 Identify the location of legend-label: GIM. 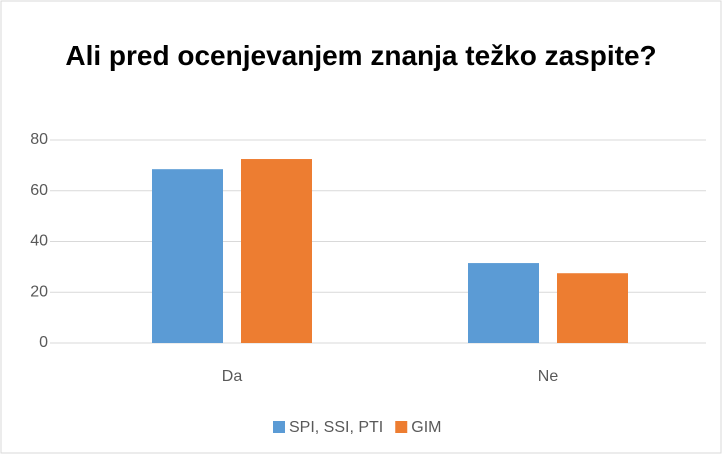
(426, 427).